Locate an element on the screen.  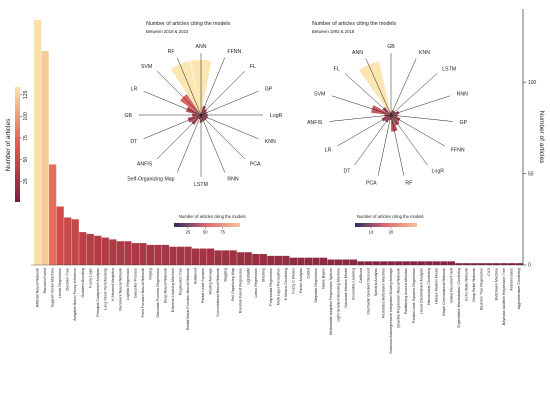
polar-spoke-label: PCA is located at coordinates (371, 183).